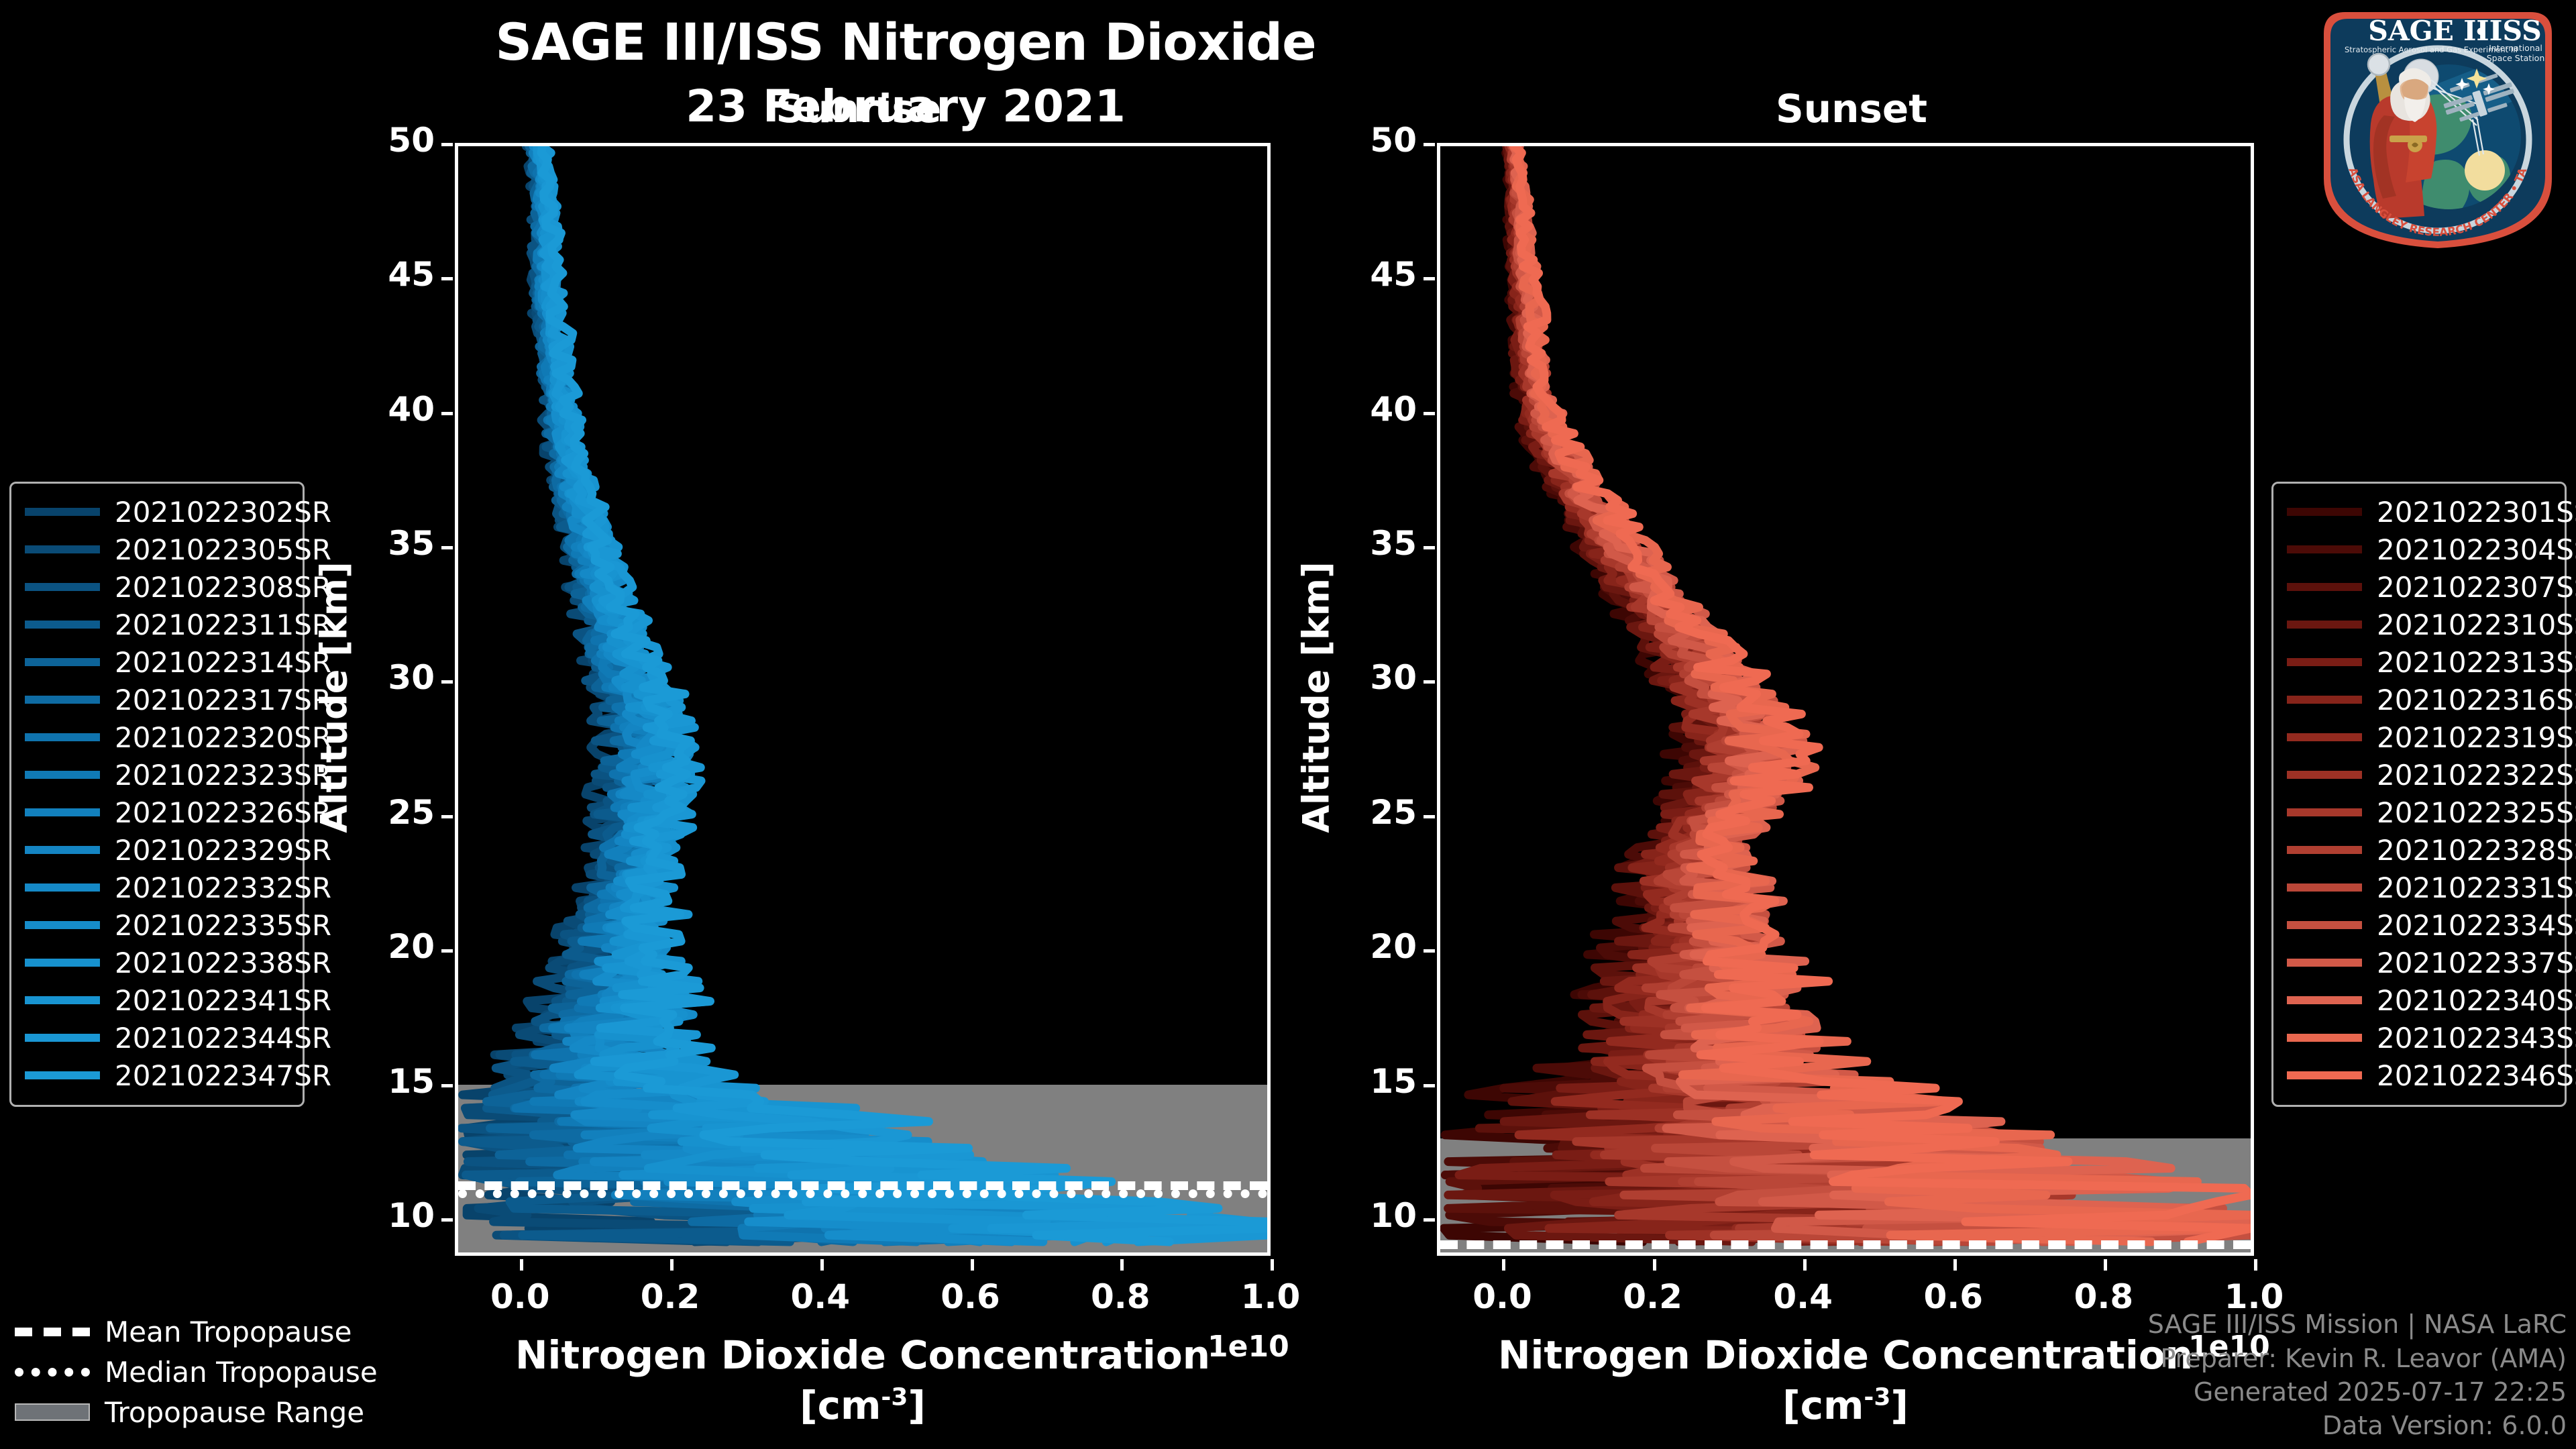 This screenshot has width=2576, height=1449. Describe the element at coordinates (2431, 512) in the screenshot. I see `legend-item: 2021022301SS` at that location.